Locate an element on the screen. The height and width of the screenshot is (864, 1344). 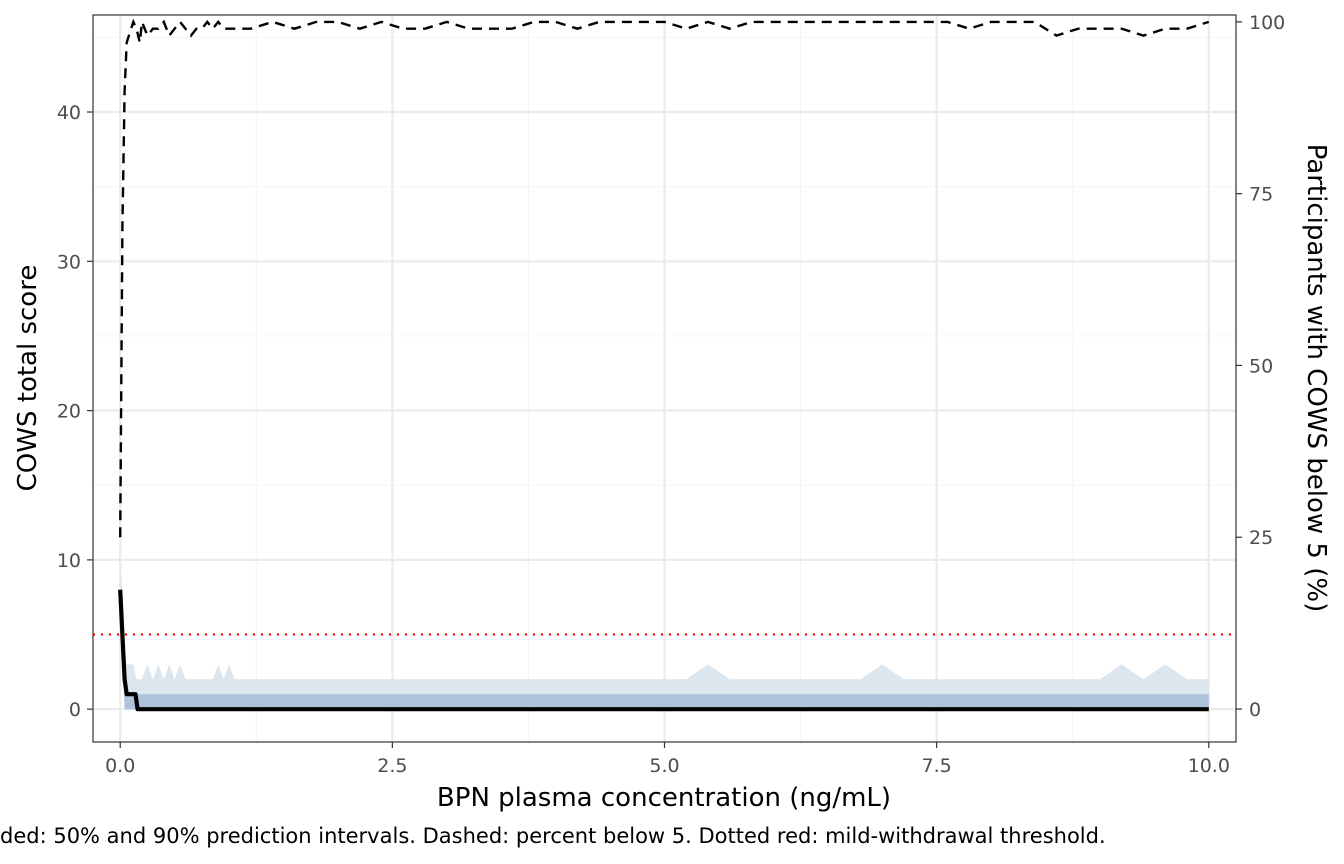
x-axis-ticks: 0.0 2.5 5.0 7.5 10.0 is located at coordinates (667, 759).